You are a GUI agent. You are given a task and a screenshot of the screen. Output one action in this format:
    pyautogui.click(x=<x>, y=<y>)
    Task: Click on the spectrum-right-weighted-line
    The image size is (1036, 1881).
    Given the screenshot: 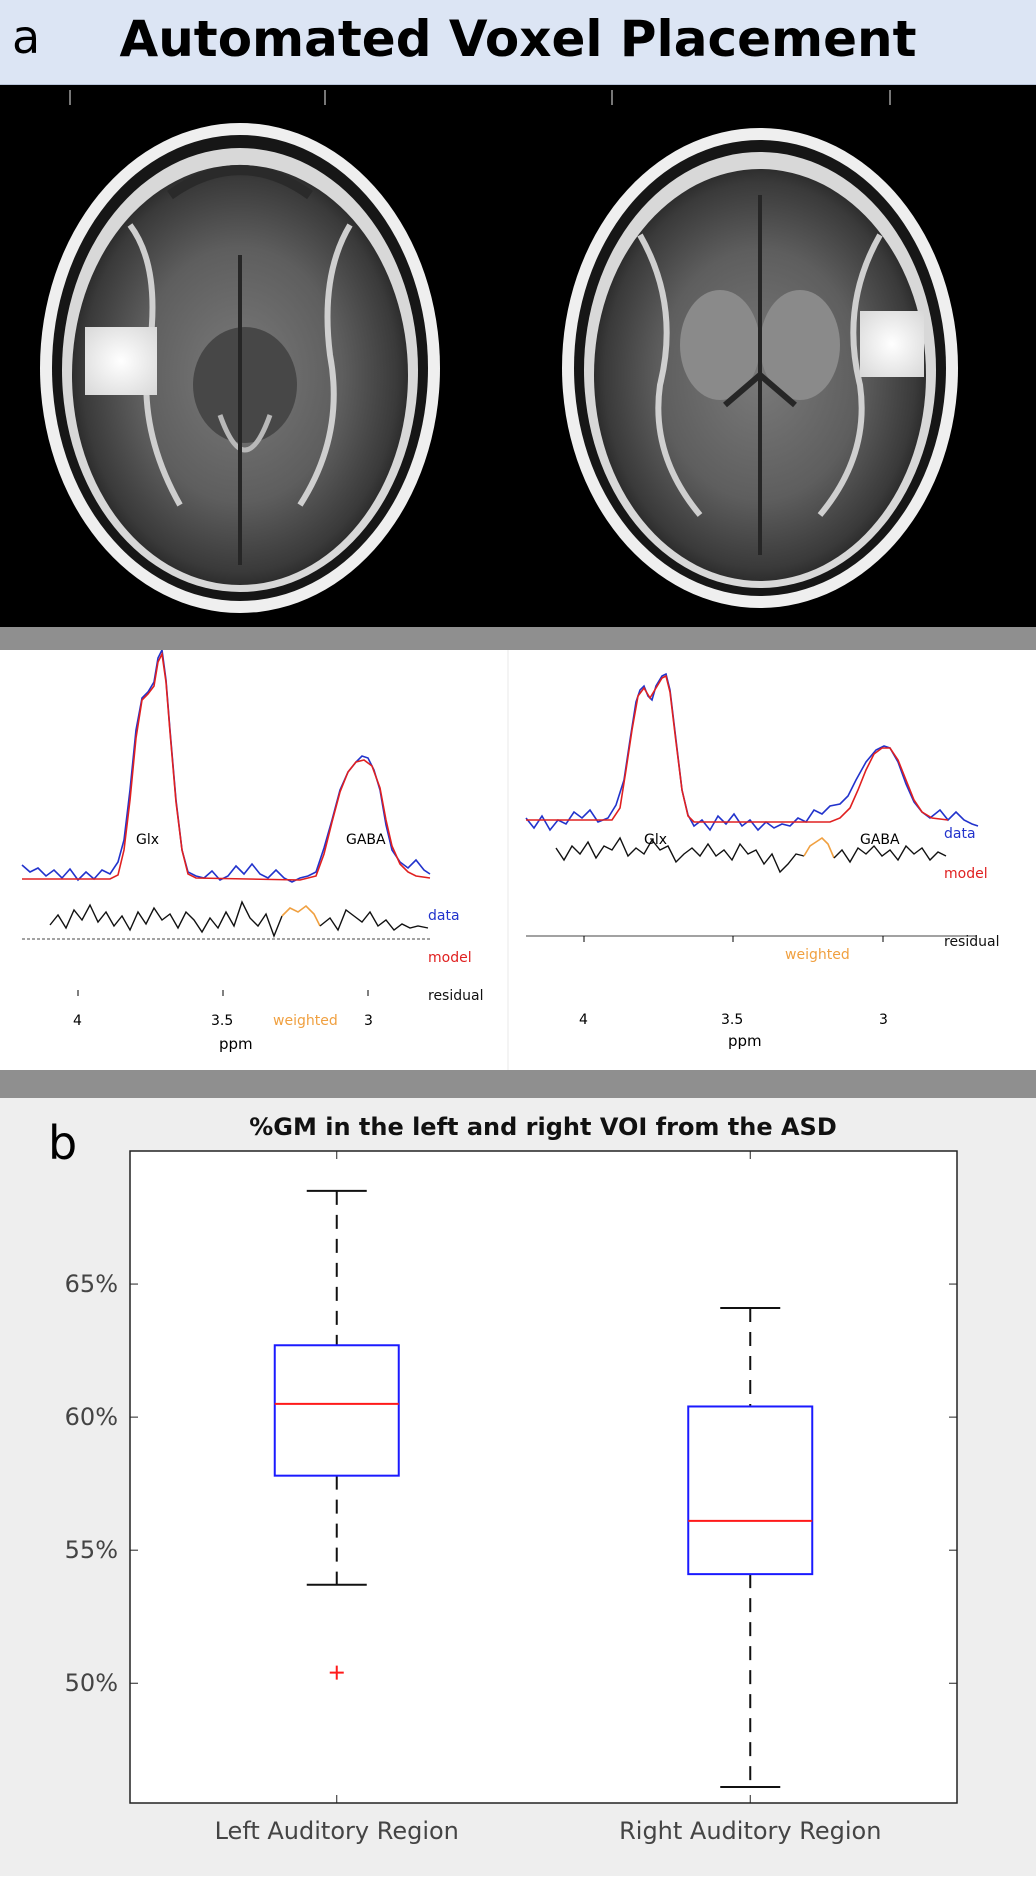 What is the action you would take?
    pyautogui.click(x=819, y=847)
    